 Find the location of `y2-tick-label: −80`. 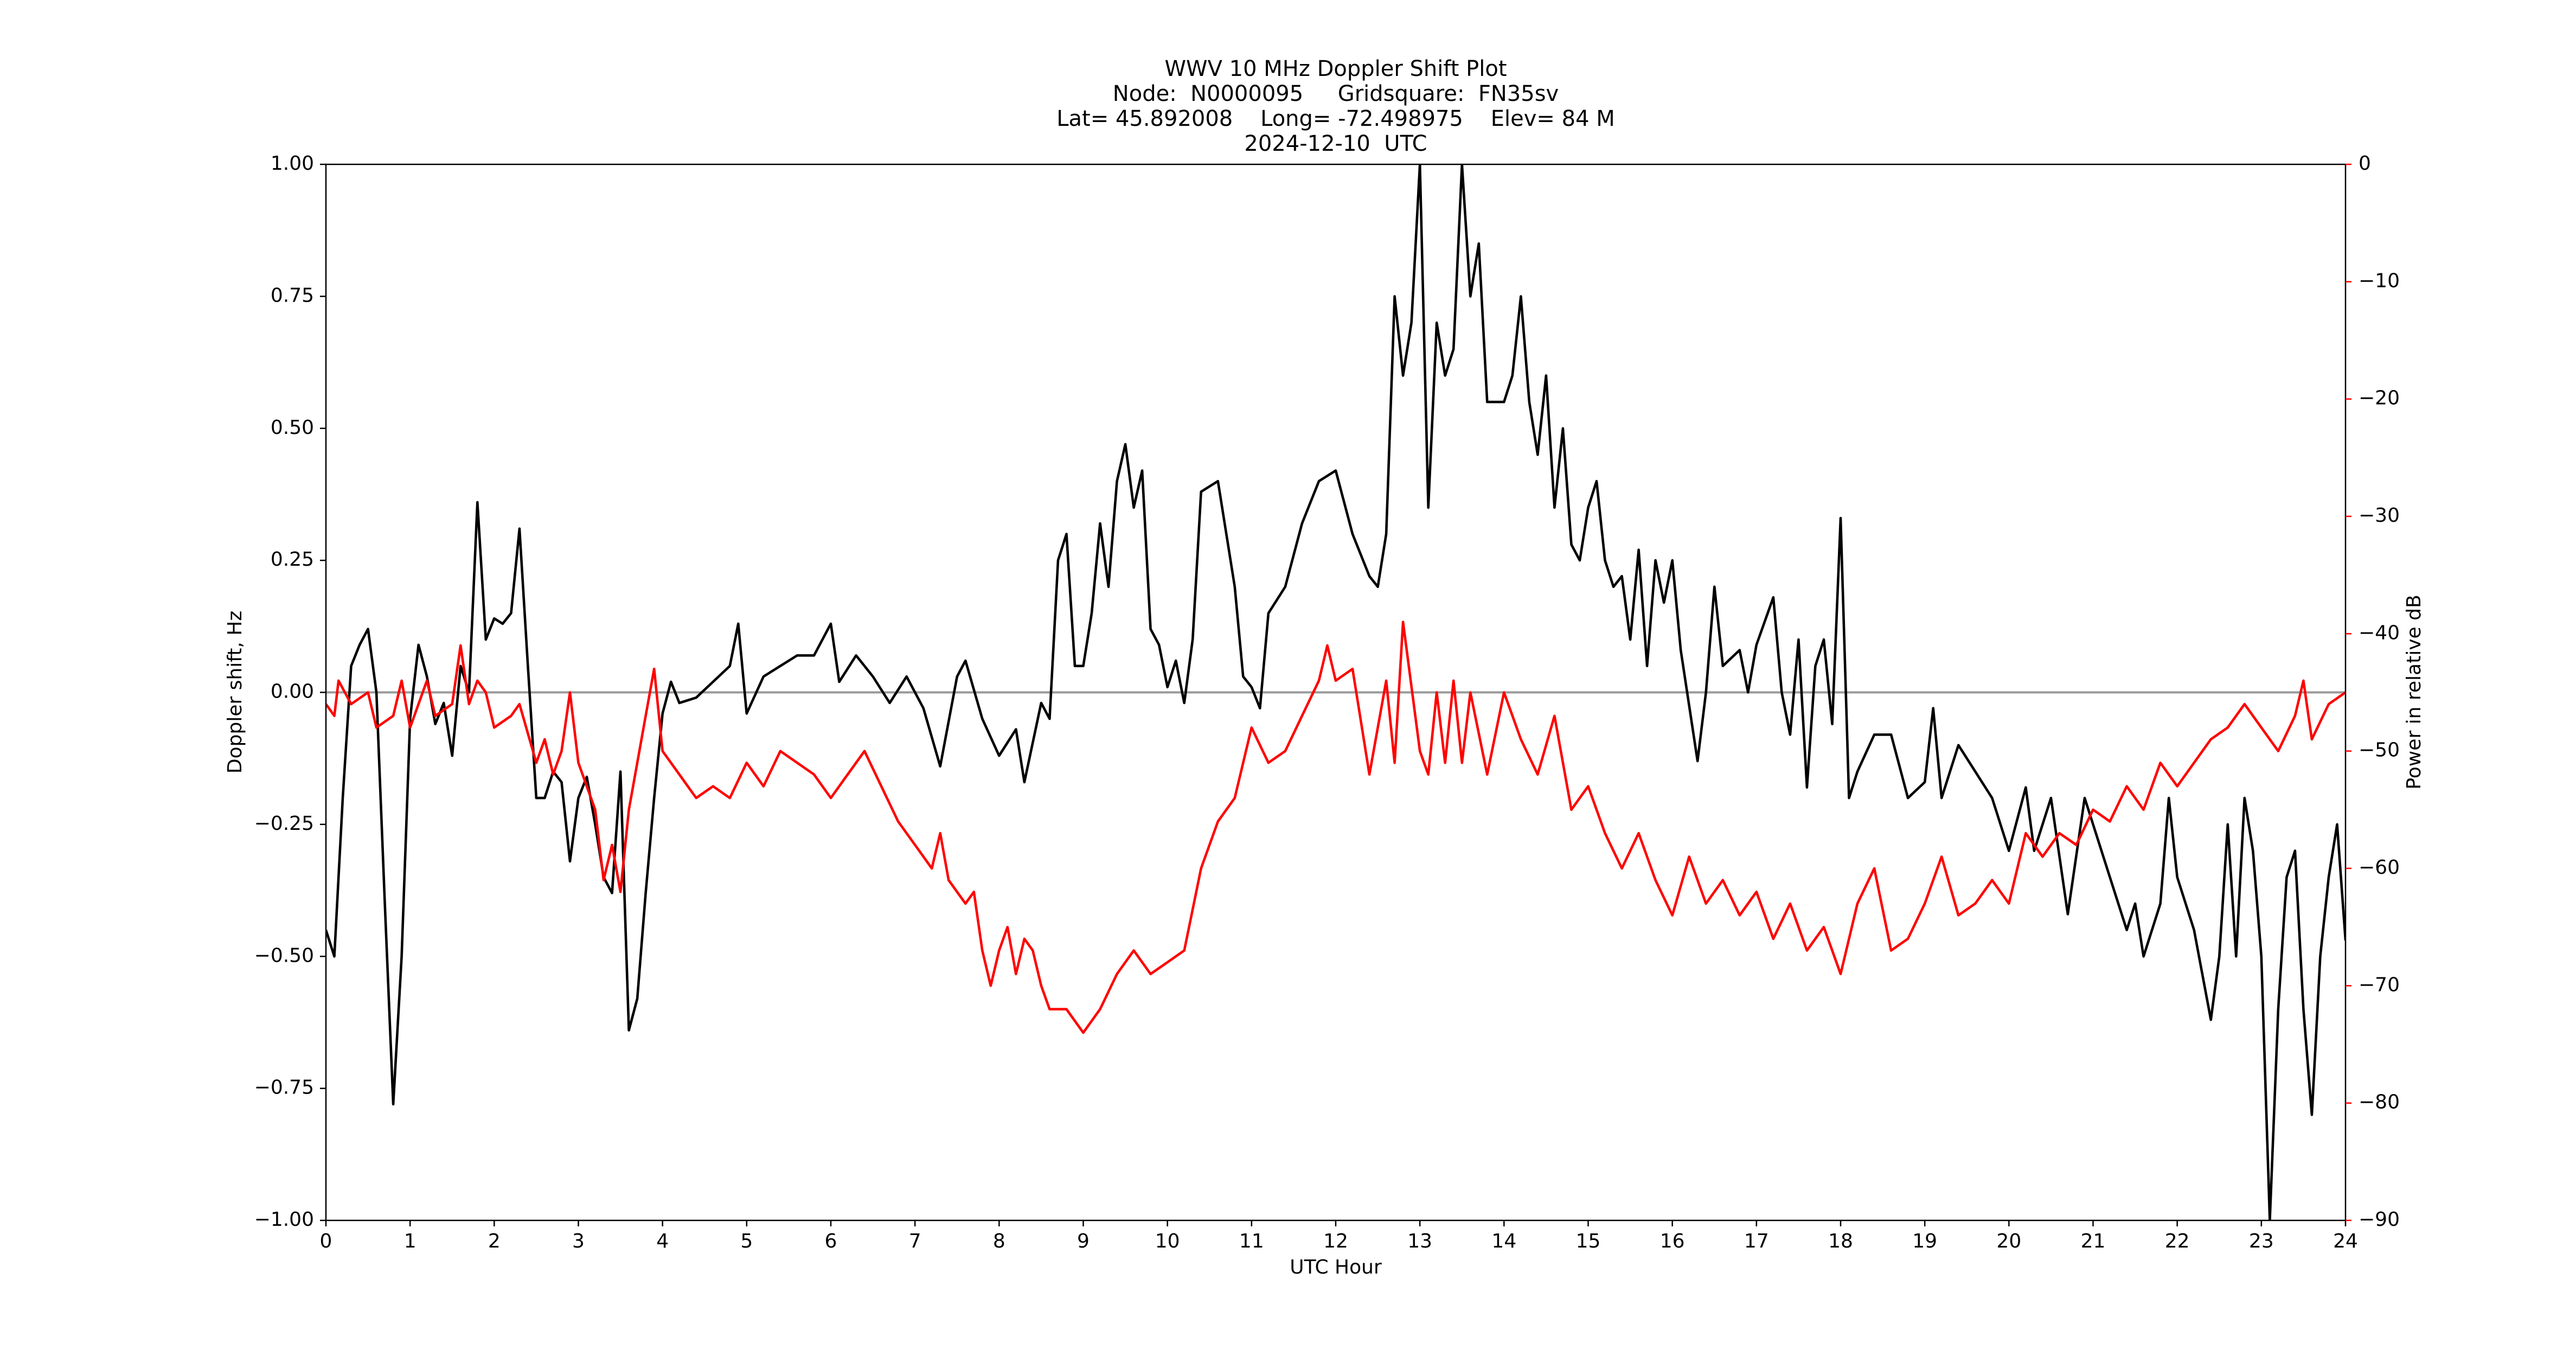

y2-tick-label: −80 is located at coordinates (2379, 1102).